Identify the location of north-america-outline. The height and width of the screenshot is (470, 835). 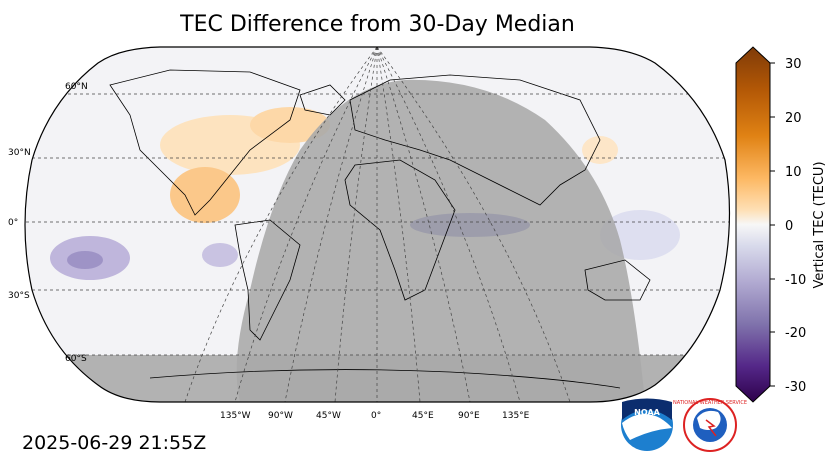
(205, 142).